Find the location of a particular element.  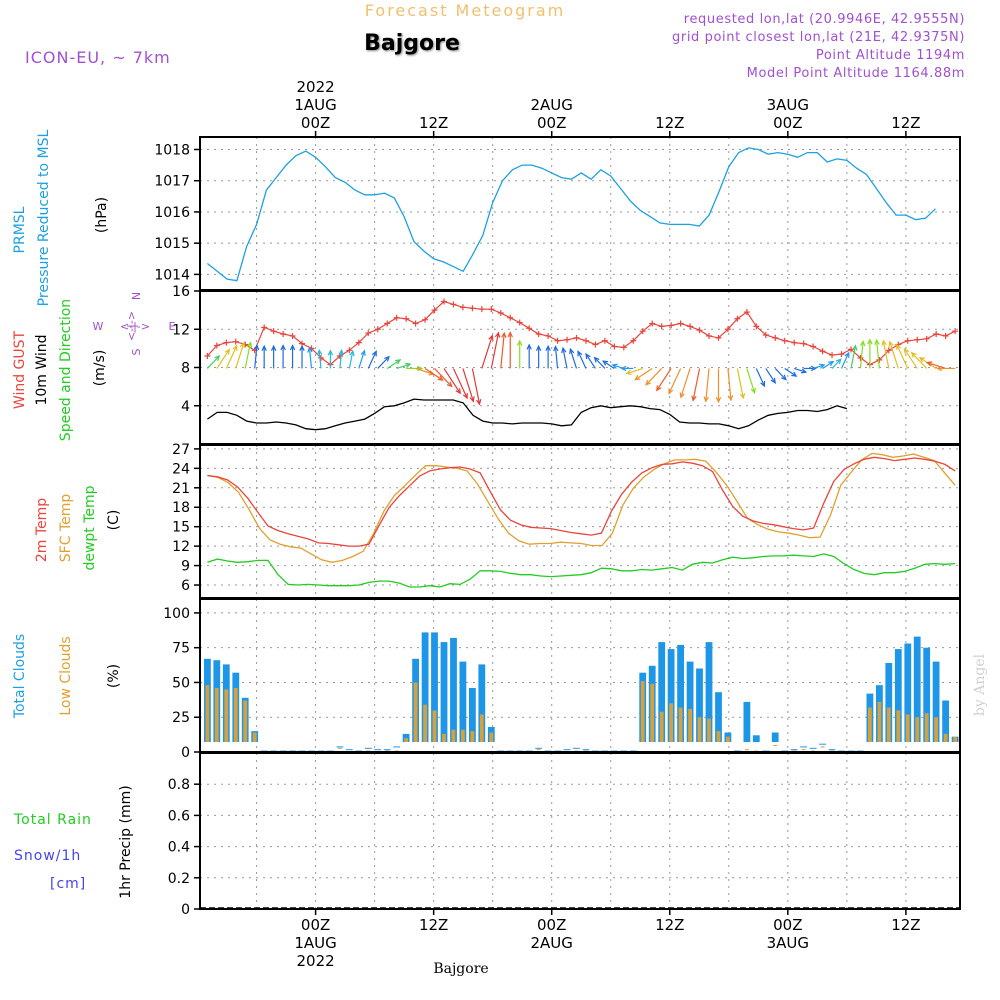

sfc-temp-line is located at coordinates (581, 507).